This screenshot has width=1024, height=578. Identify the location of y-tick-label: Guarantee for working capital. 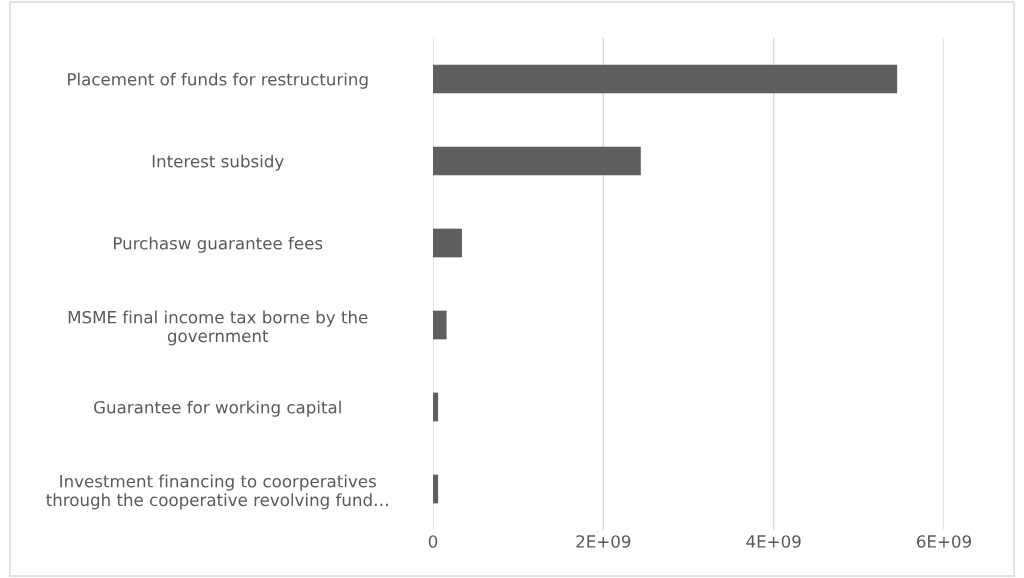
(217, 408).